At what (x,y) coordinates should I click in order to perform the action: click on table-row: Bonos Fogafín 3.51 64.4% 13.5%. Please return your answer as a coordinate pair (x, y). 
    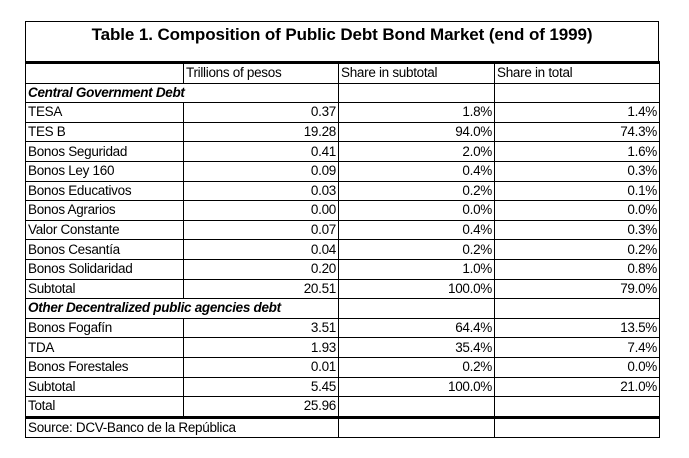
    Looking at the image, I should click on (342, 328).